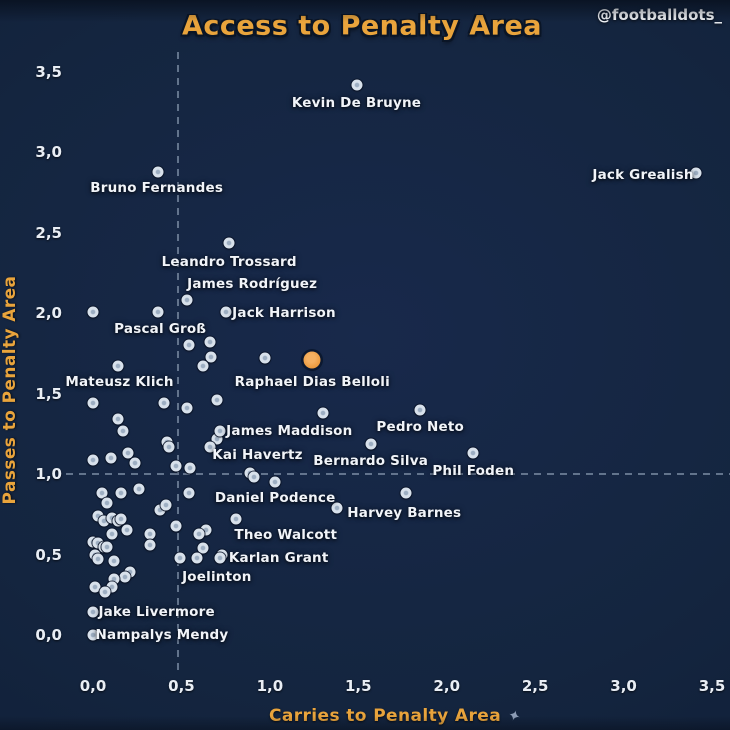 This screenshot has height=730, width=730. What do you see at coordinates (398, 474) in the screenshot?
I see `avg-passes-reference-line` at bounding box center [398, 474].